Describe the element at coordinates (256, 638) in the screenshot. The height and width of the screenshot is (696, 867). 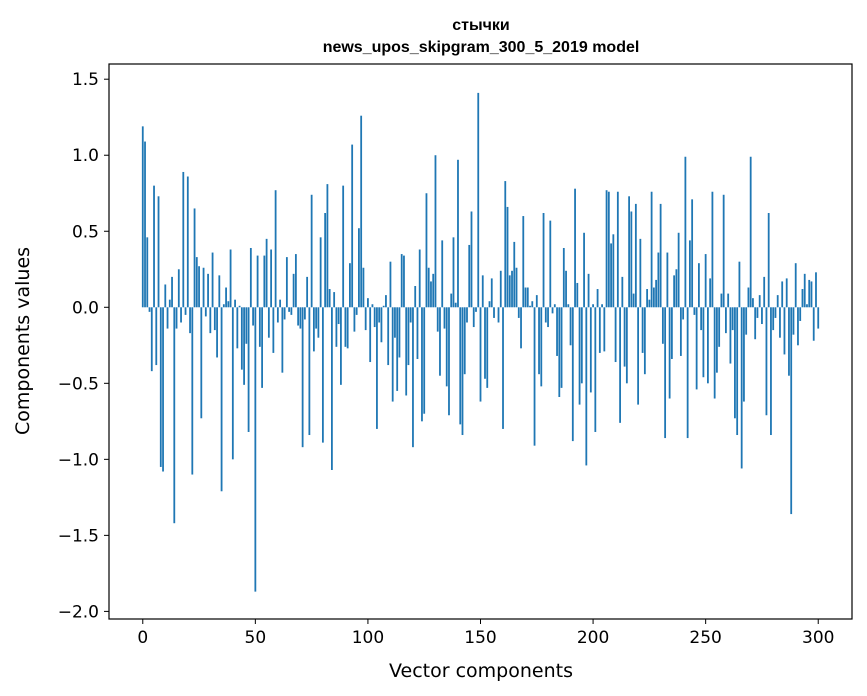
I see `x-tick-label: 50` at that location.